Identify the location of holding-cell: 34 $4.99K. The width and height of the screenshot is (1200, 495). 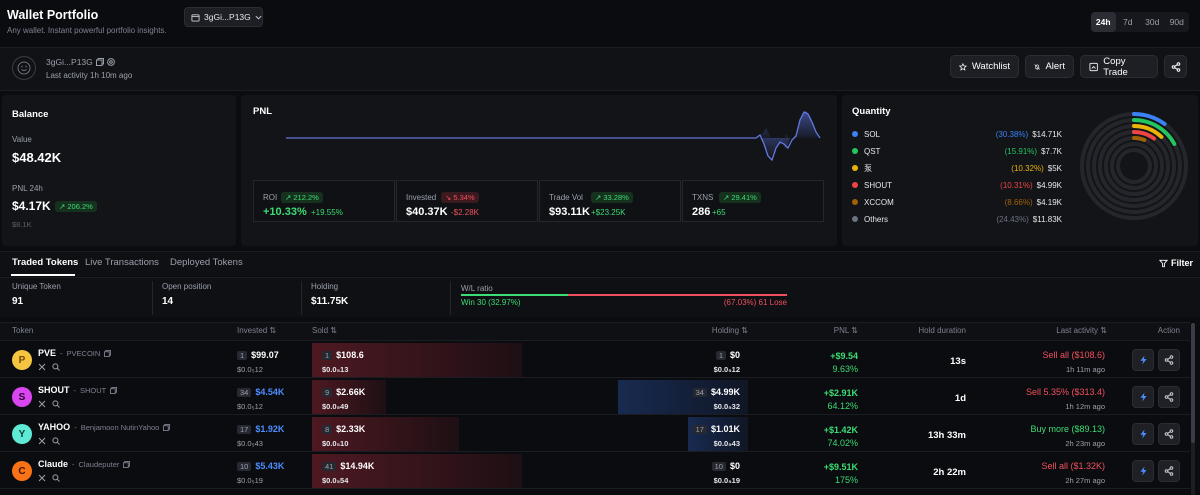
(690, 392).